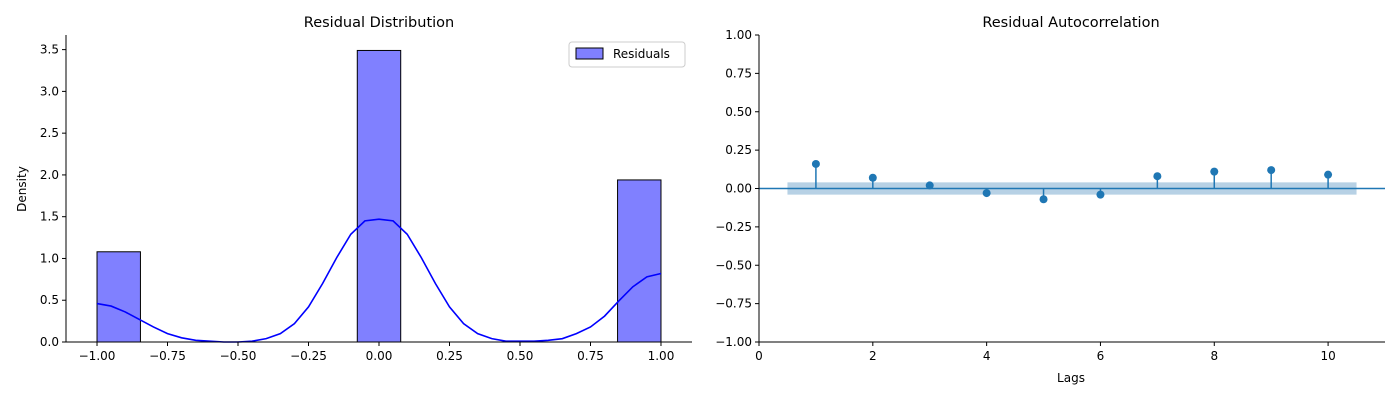 This screenshot has height=400, width=1400. I want to click on hist-x-tick-label: −0.50, so click(238, 356).